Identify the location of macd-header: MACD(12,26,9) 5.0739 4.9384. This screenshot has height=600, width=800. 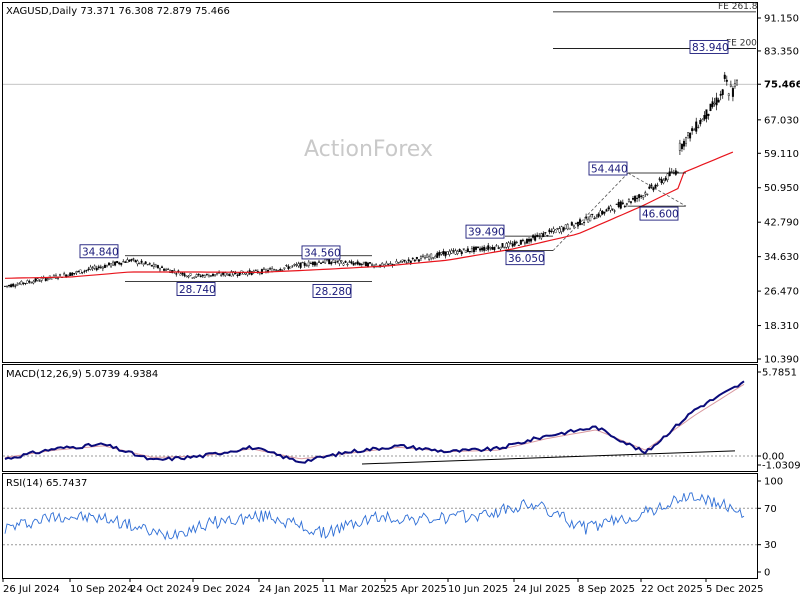
(82, 374).